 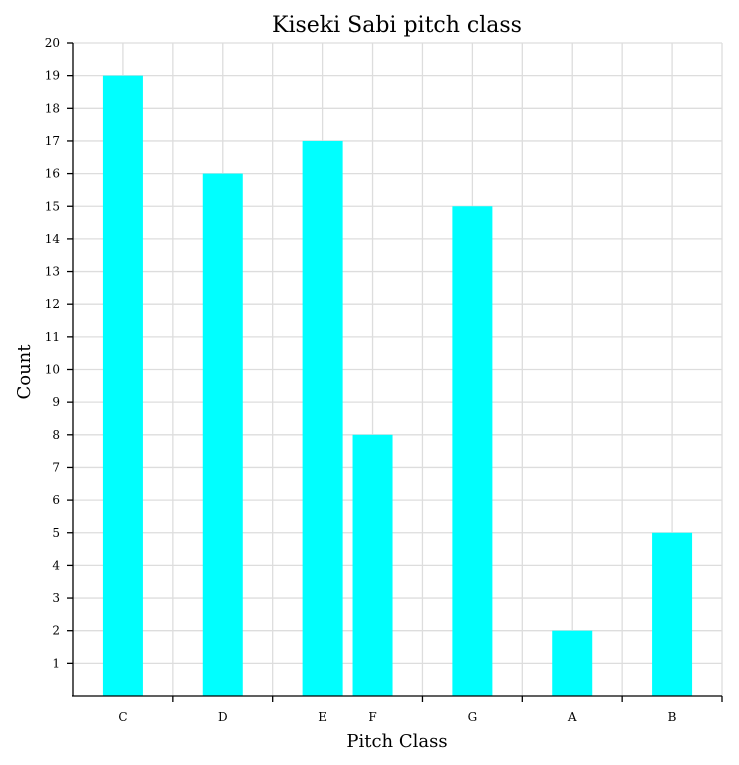 What do you see at coordinates (52, 108) in the screenshot?
I see `y-tick-label: 18` at bounding box center [52, 108].